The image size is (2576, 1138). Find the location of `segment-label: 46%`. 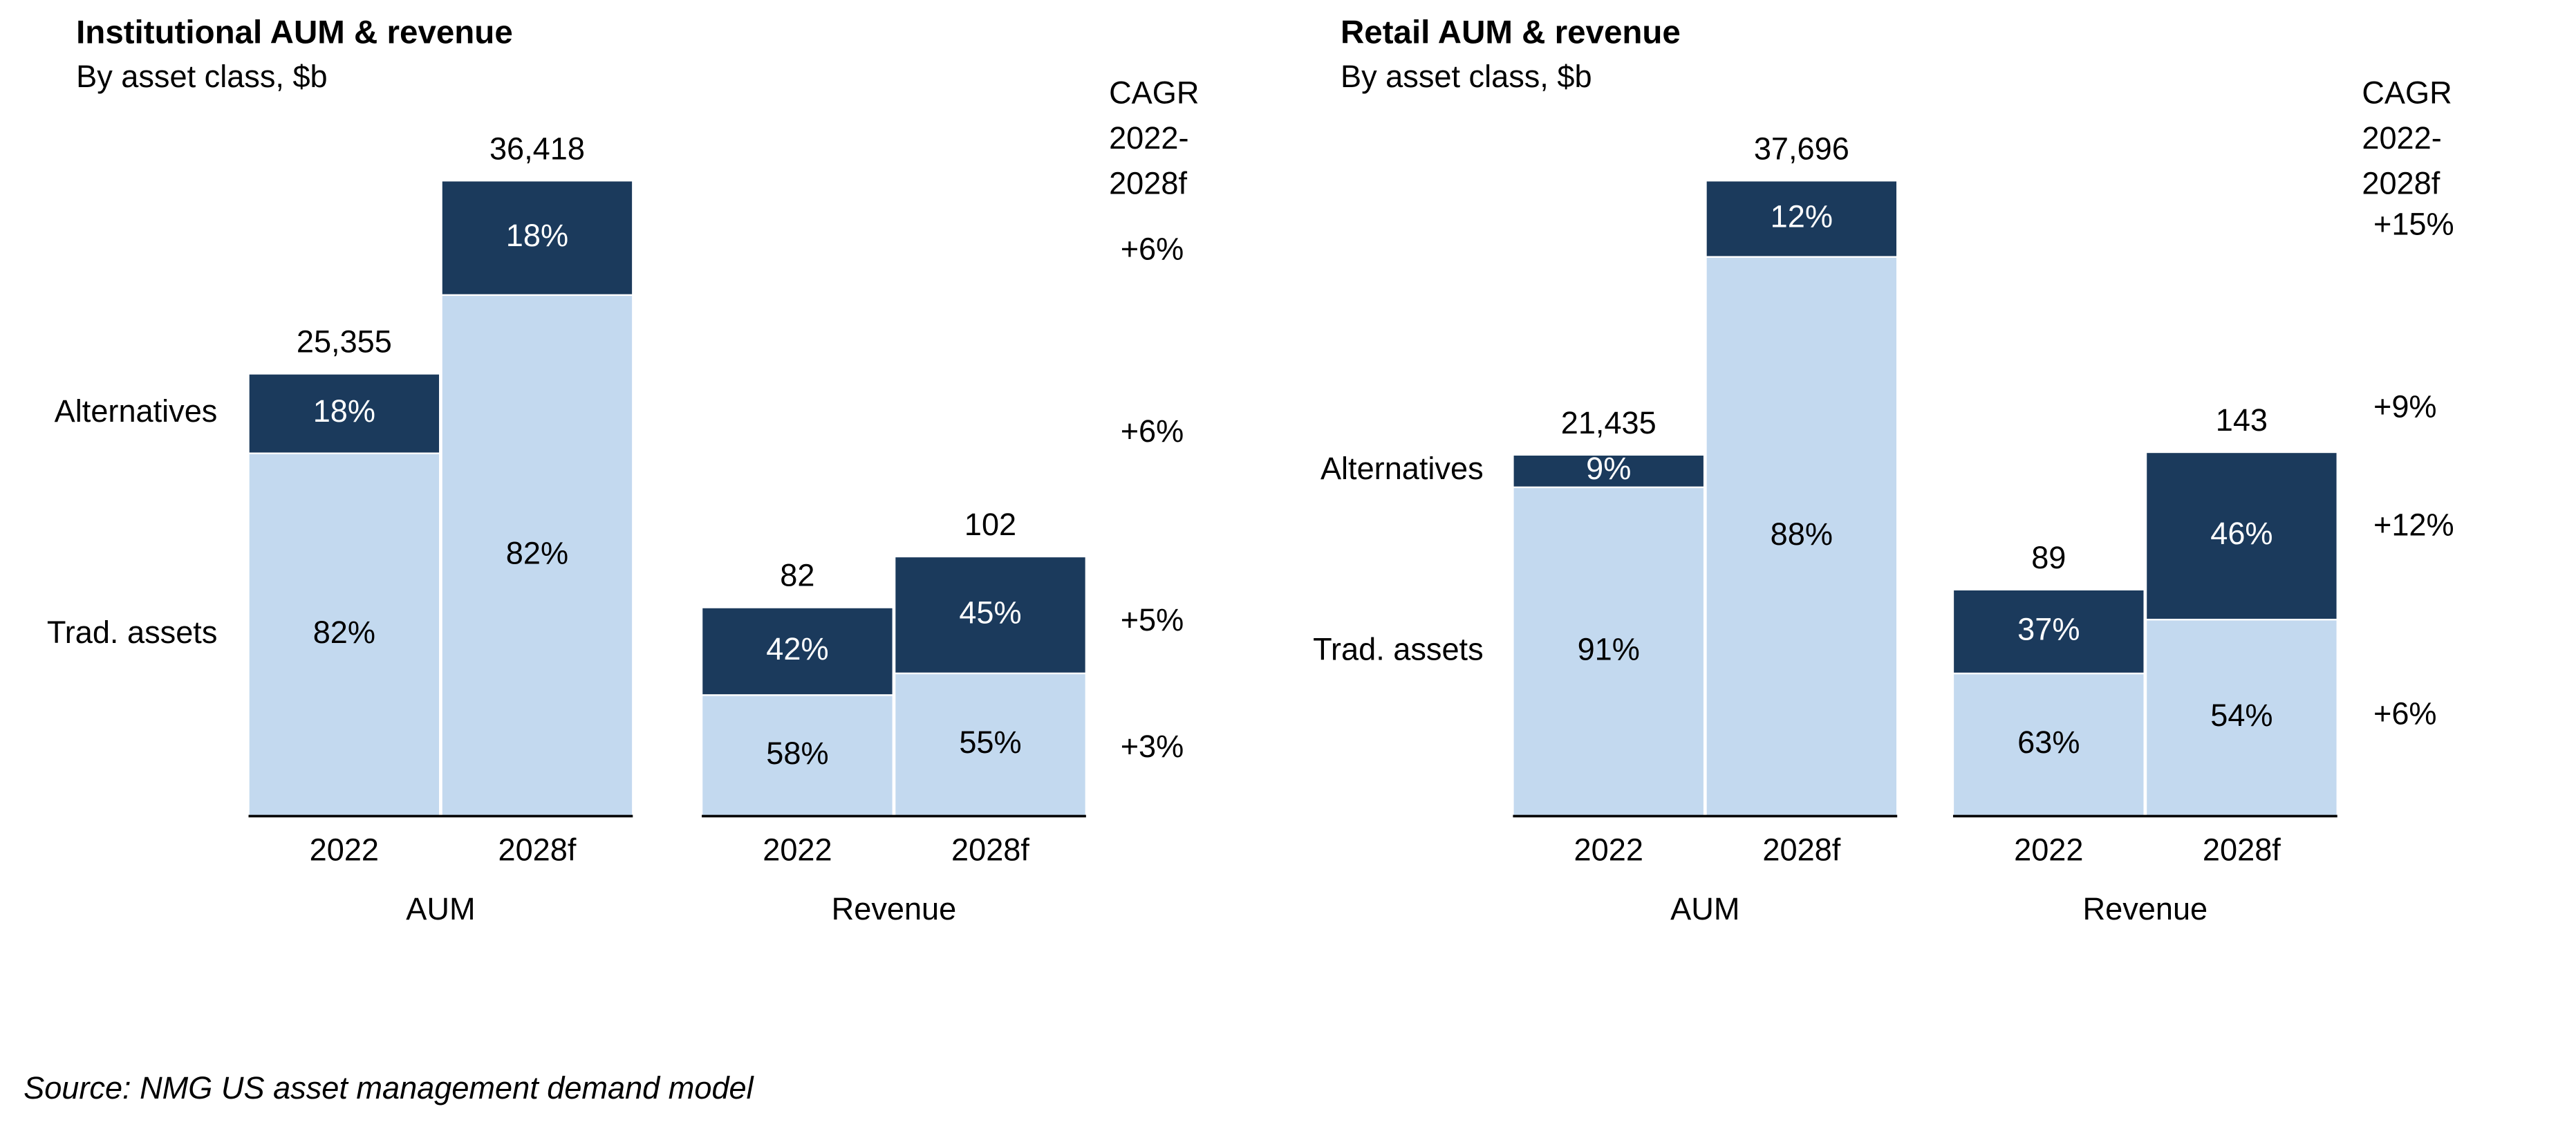

segment-label: 46% is located at coordinates (2241, 534).